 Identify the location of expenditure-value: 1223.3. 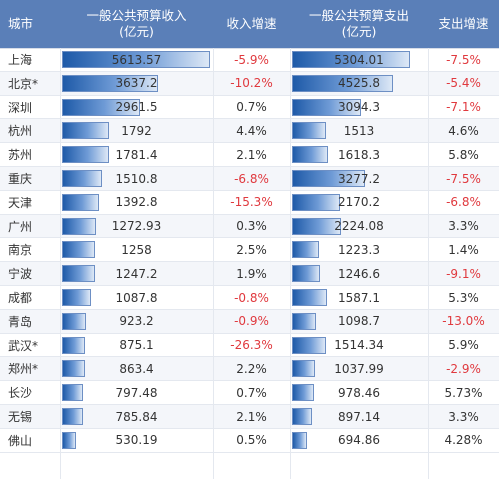
(359, 249).